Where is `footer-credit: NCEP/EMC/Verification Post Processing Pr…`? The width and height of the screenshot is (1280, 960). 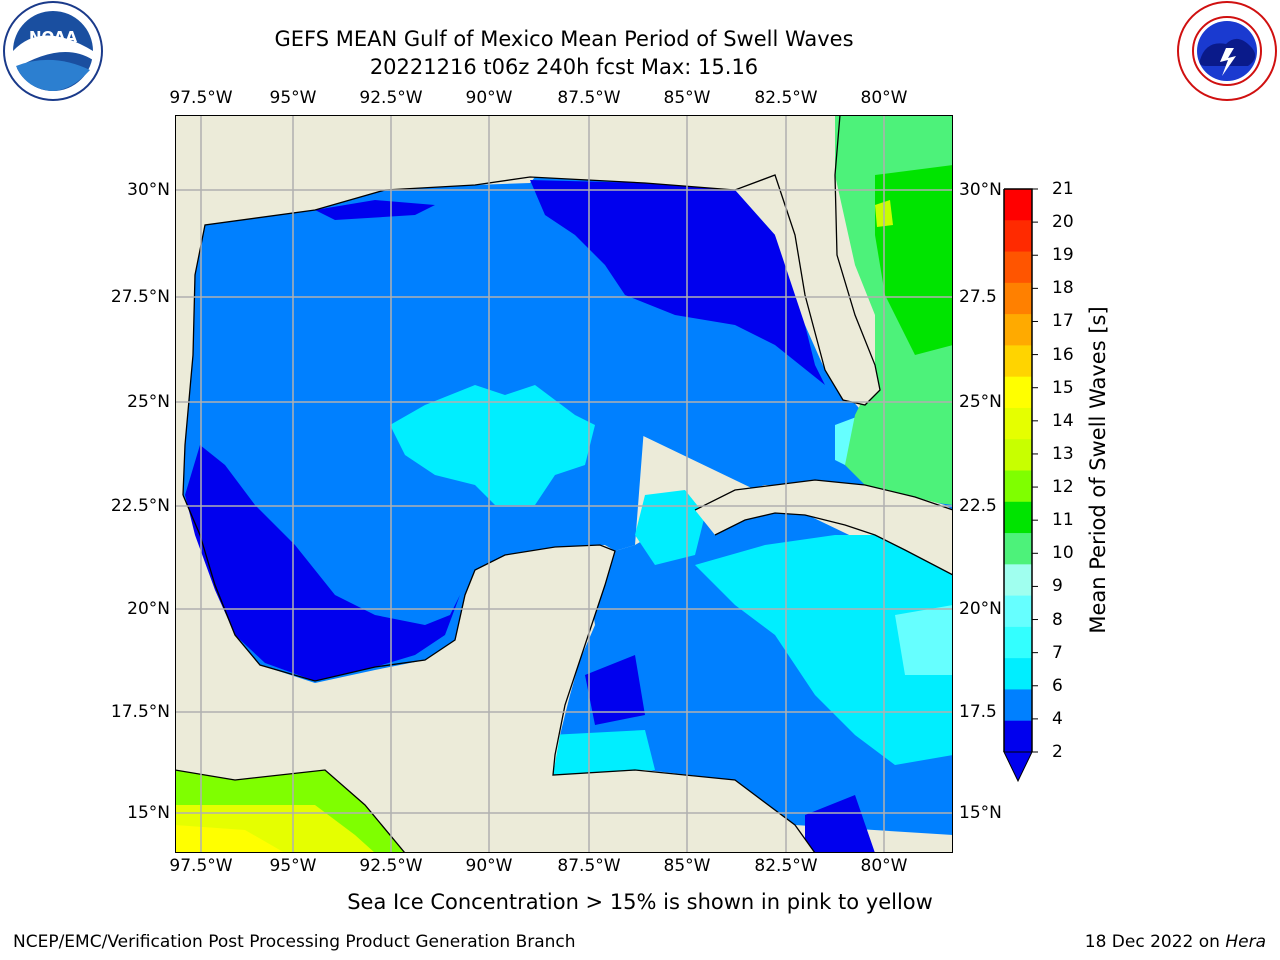 footer-credit: NCEP/EMC/Verification Post Processing Pr… is located at coordinates (294, 942).